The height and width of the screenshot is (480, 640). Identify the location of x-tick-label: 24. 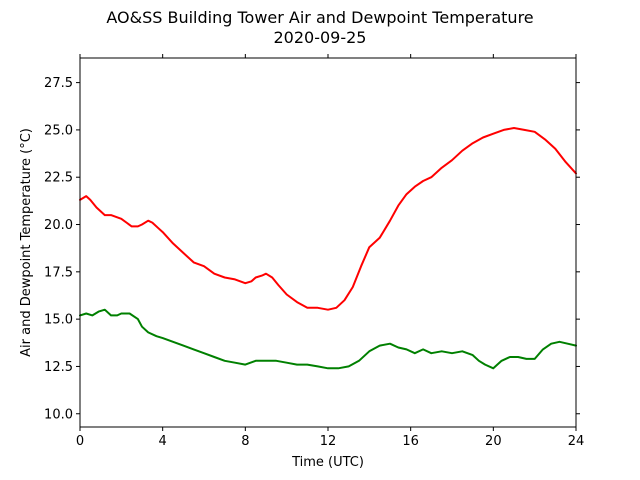
(576, 441).